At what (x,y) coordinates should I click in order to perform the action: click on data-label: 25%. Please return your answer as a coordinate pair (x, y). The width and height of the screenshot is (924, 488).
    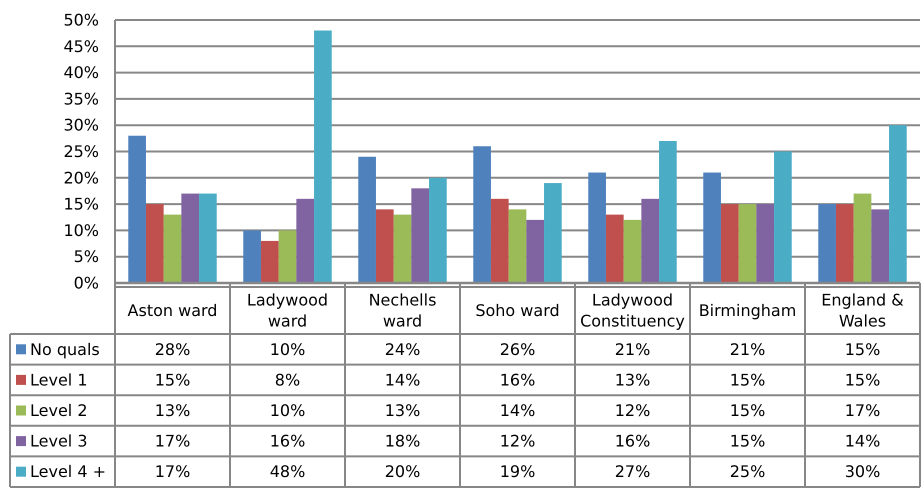
    Looking at the image, I should click on (748, 472).